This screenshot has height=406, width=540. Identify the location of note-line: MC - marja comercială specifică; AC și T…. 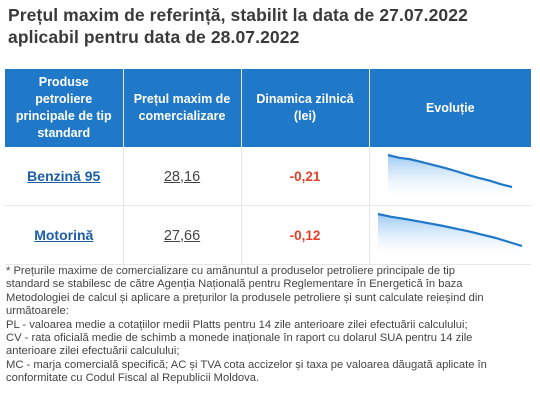
(246, 364).